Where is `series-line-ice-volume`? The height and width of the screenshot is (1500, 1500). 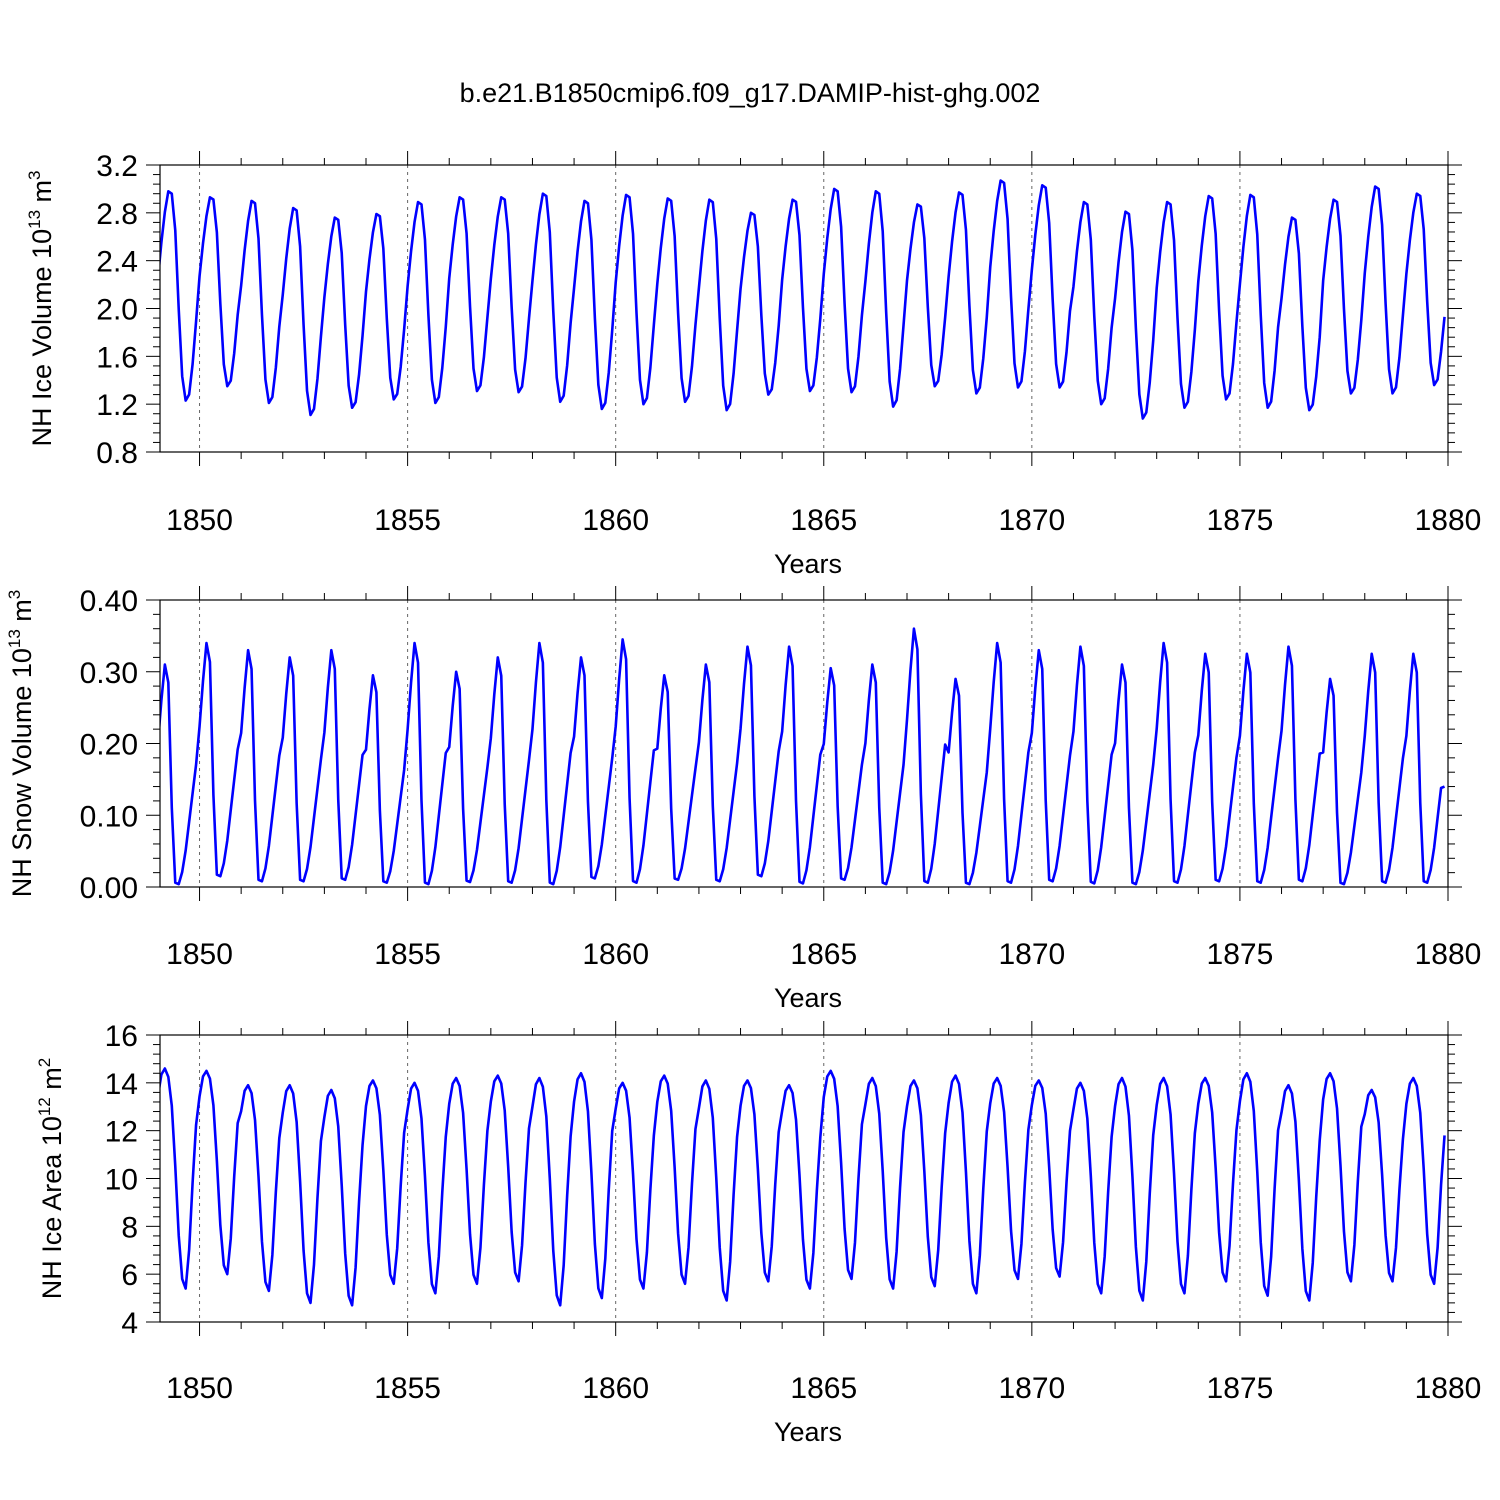
series-line-ice-volume is located at coordinates (803, 299).